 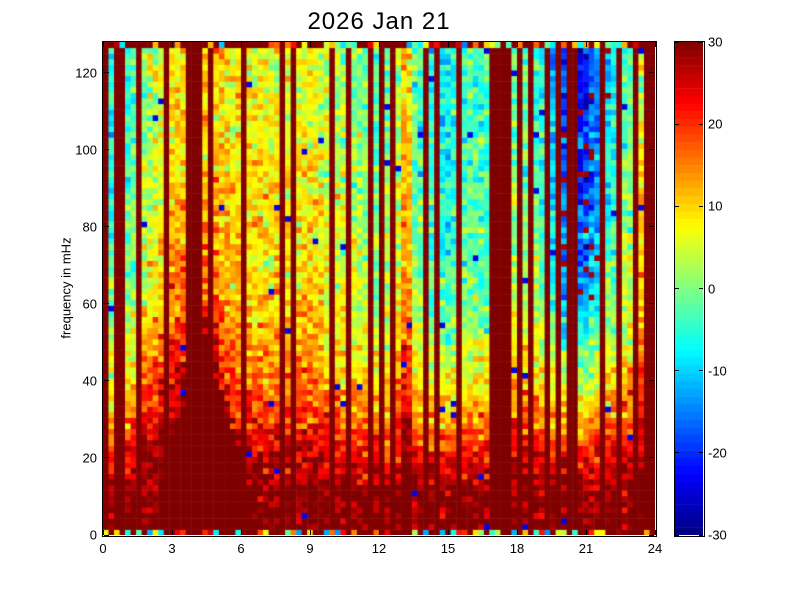 I want to click on x-tick-label: 6, so click(x=241, y=548).